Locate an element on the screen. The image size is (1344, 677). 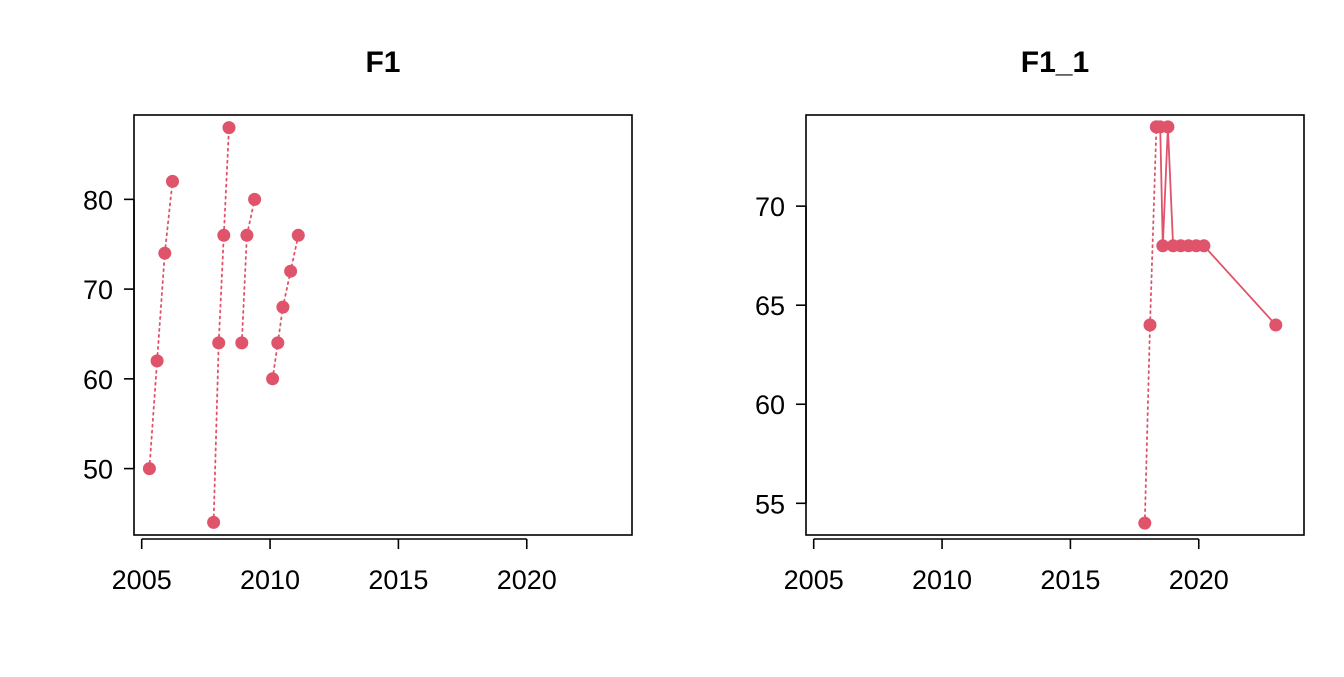
y-tick-label: 50 is located at coordinates (98, 470).